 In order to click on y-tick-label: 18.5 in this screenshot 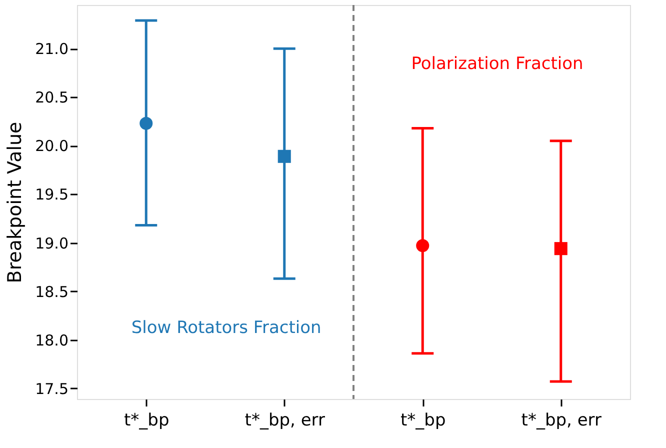, I will do `click(51, 291)`.